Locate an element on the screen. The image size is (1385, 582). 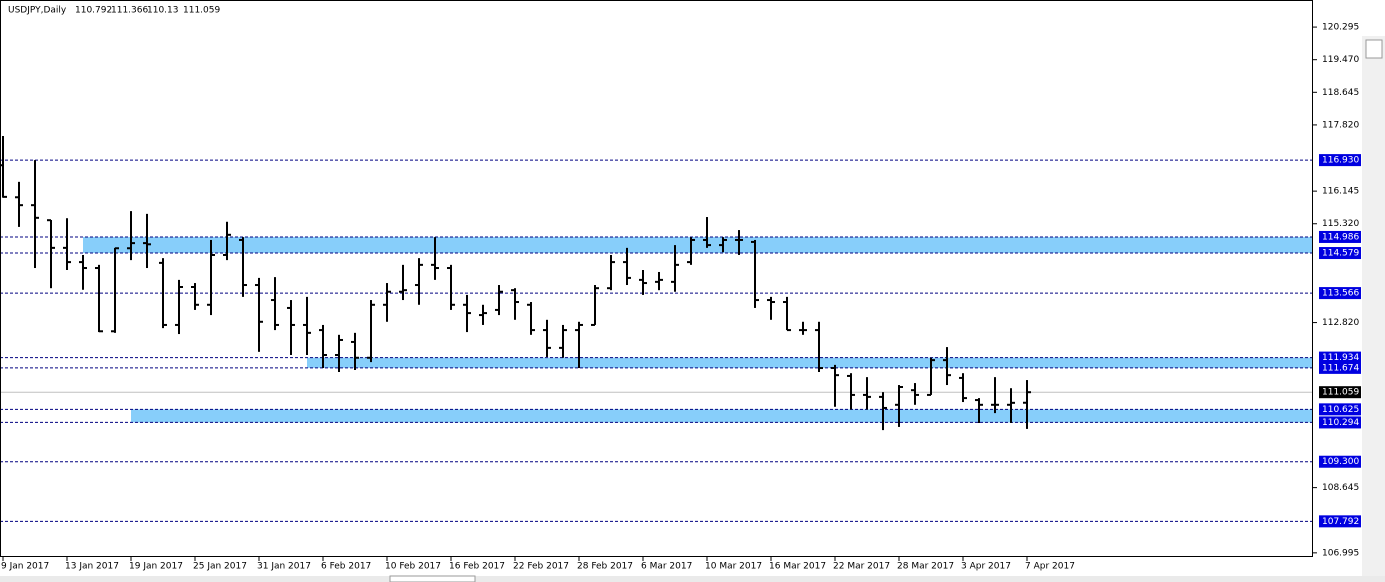
x-tick-label: 10 Feb 2017 is located at coordinates (413, 567).